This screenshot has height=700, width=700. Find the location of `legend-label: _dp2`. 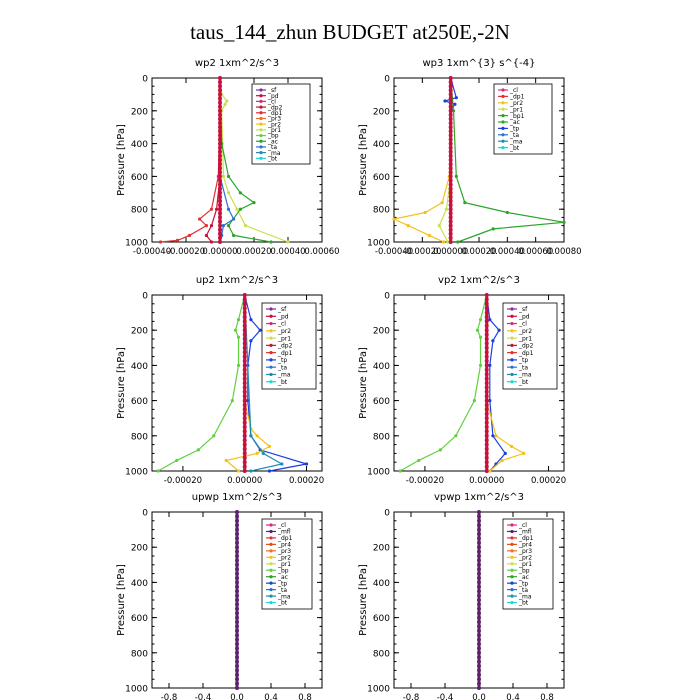

legend-label: _dp2 is located at coordinates (275, 107).